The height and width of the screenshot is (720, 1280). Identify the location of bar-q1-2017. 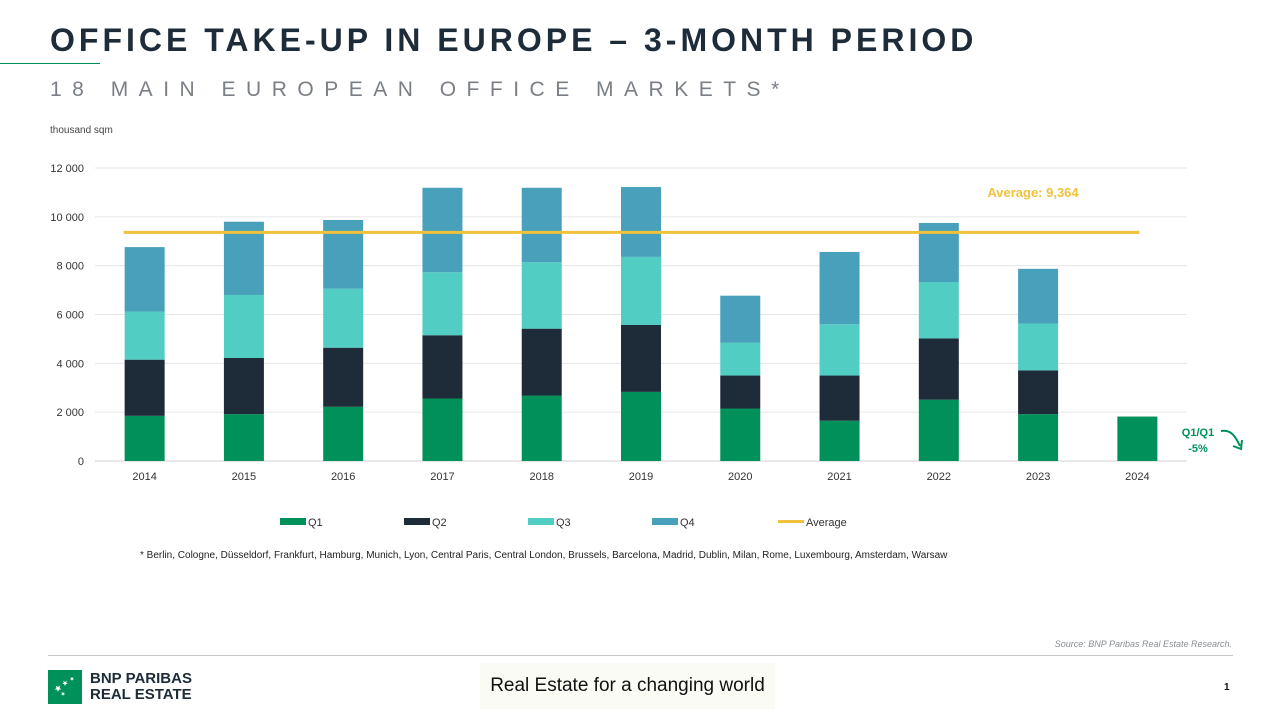
(442, 429).